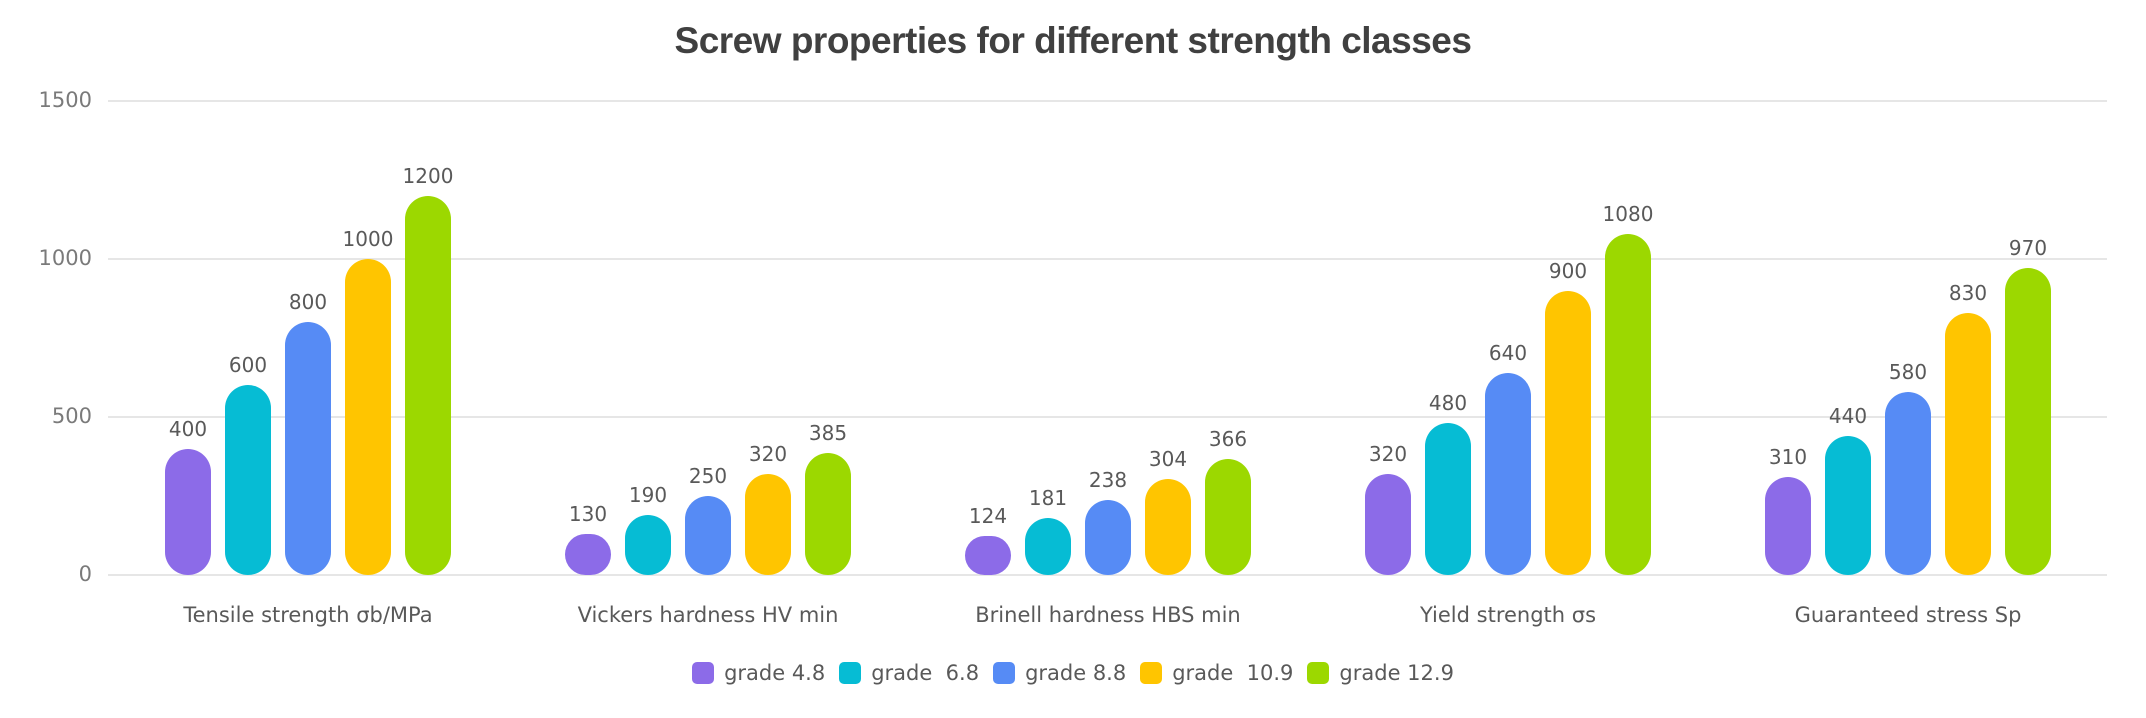  Describe the element at coordinates (1048, 497) in the screenshot. I see `data-label: 181` at that location.